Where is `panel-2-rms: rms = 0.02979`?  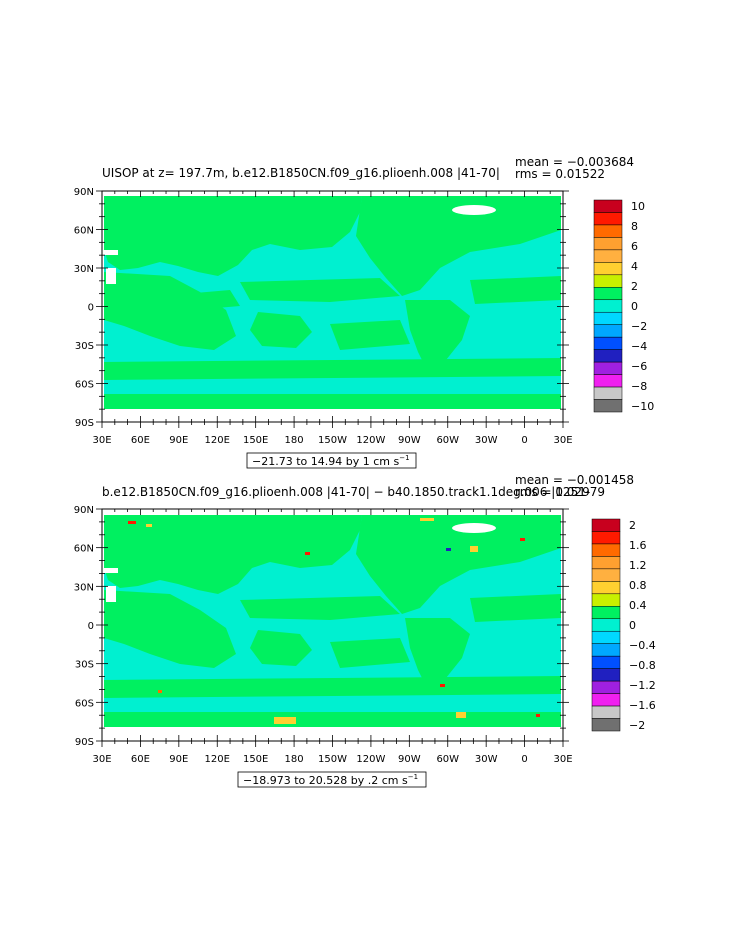 panel-2-rms: rms = 0.02979 is located at coordinates (560, 492).